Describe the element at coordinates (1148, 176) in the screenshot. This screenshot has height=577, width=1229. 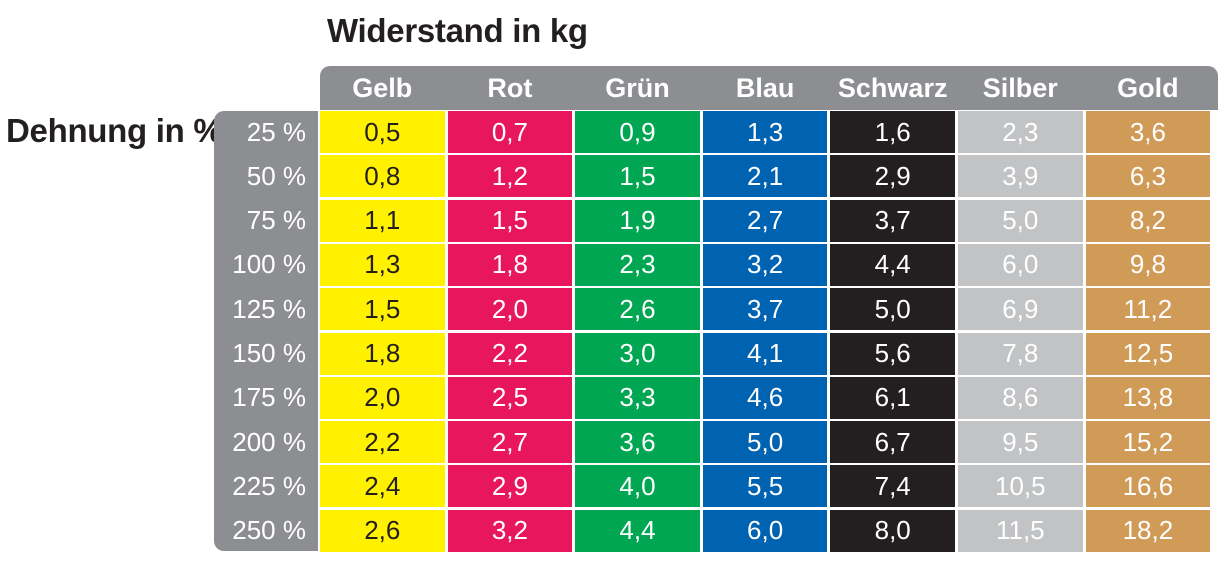
I see `table-cell: 6,3` at that location.